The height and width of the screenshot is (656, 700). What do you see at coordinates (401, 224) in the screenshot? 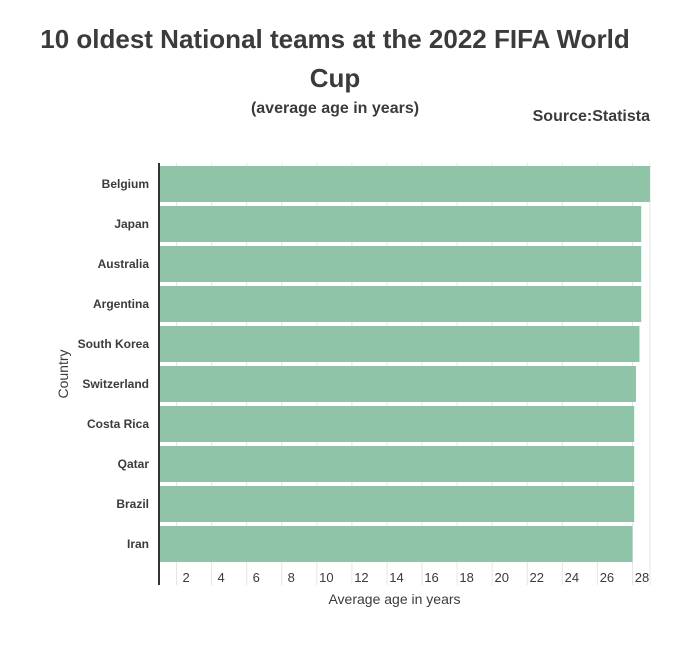
I see `bar-japan` at bounding box center [401, 224].